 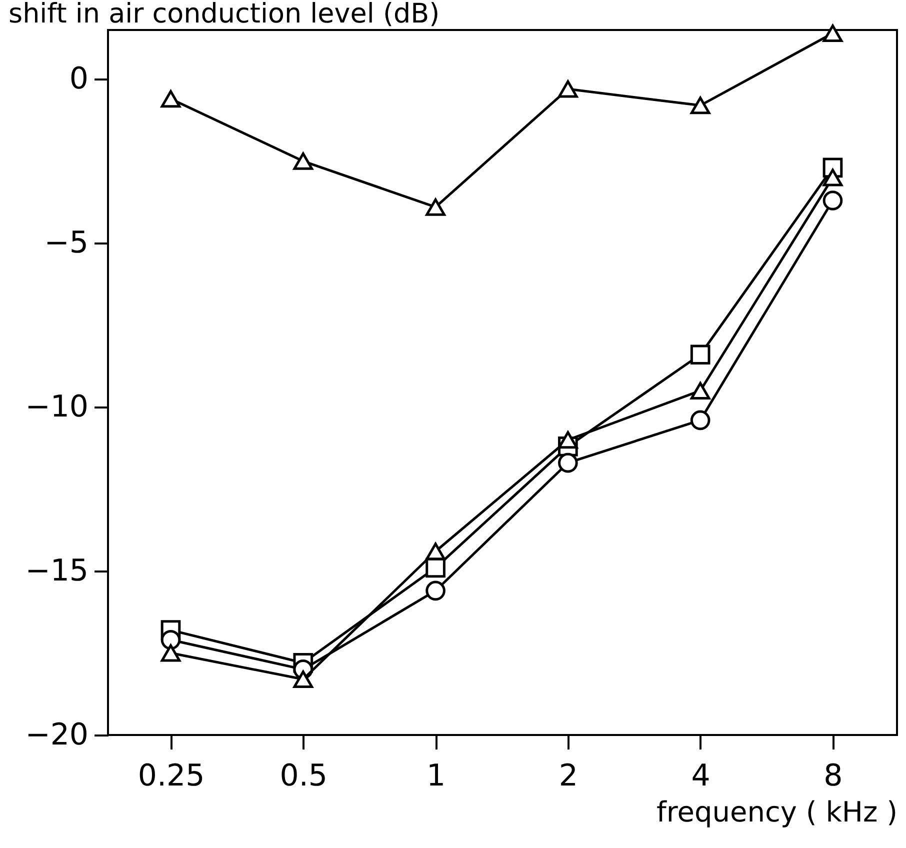 What do you see at coordinates (700, 776) in the screenshot?
I see `x-tick-label: 4` at bounding box center [700, 776].